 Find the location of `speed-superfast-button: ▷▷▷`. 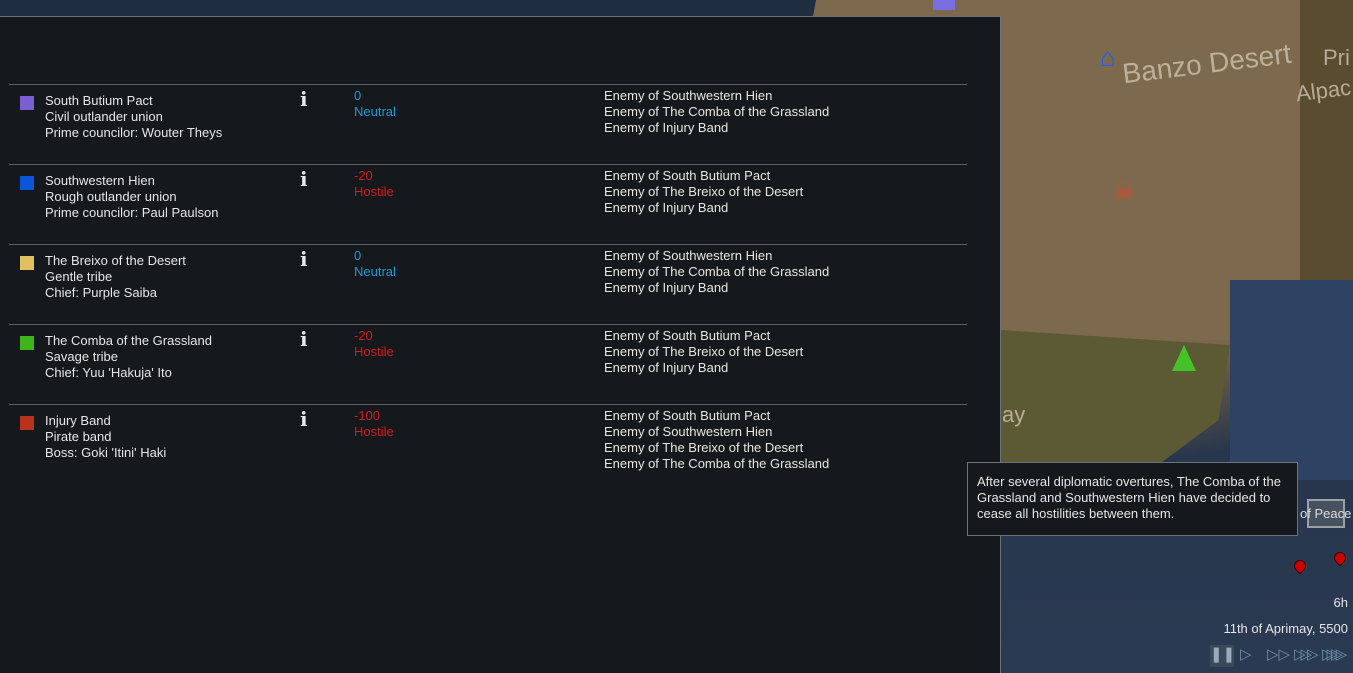

speed-superfast-button: ▷▷▷ is located at coordinates (1306, 654).